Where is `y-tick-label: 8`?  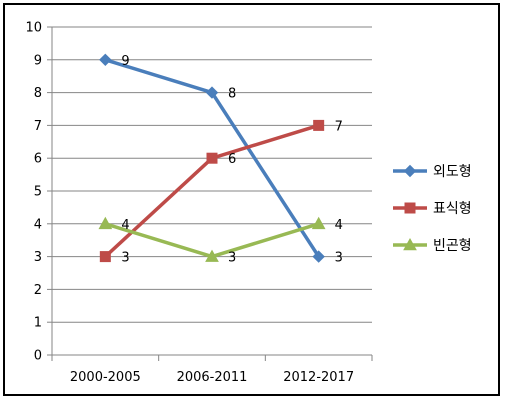 y-tick-label: 8 is located at coordinates (38, 93).